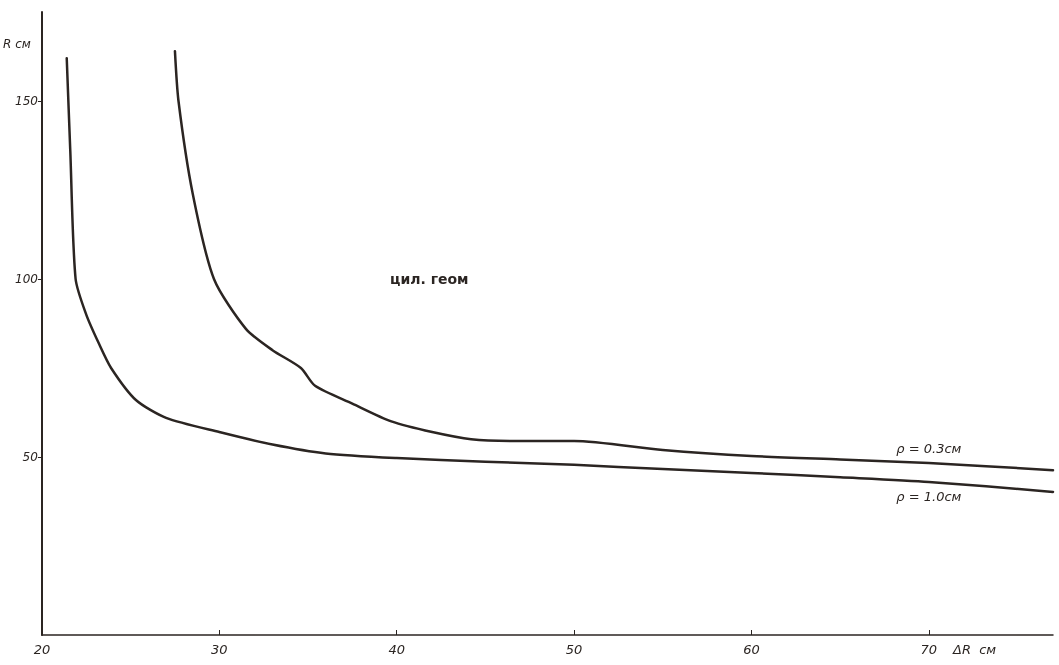 The image size is (1059, 665). What do you see at coordinates (219, 649) in the screenshot?
I see `x-tick-label: 30` at bounding box center [219, 649].